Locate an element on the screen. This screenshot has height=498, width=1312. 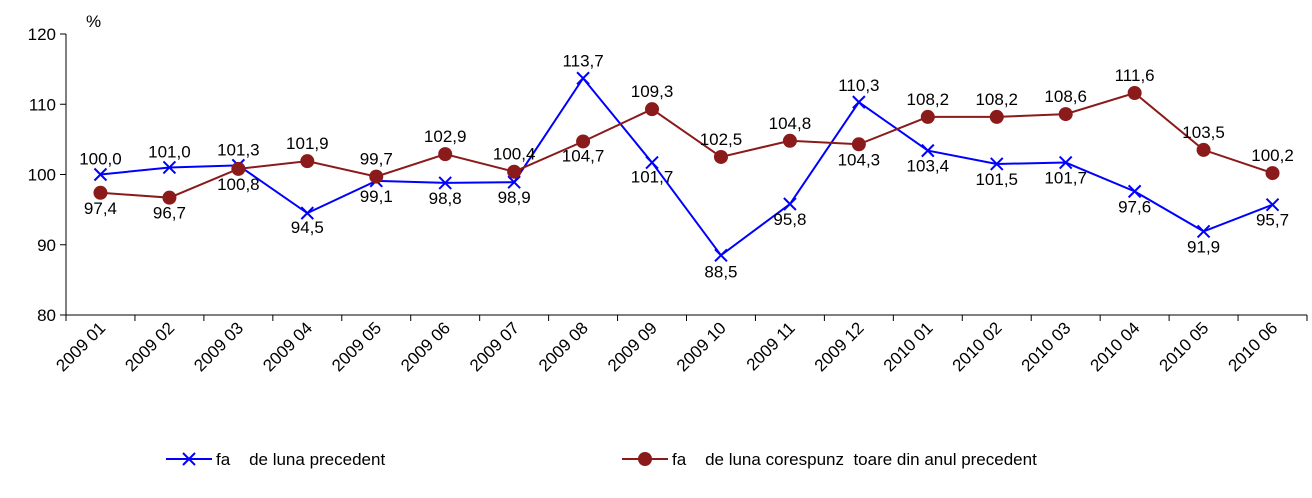
x-tick-label: 2010 01 is located at coordinates (908, 346).